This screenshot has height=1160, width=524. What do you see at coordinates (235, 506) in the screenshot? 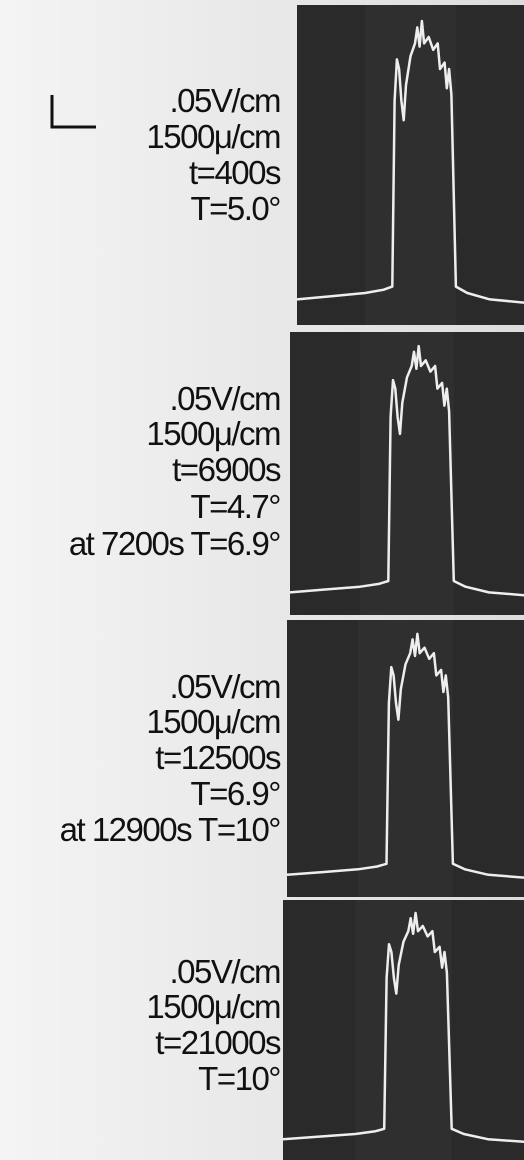
I see `panel-label: T=4.7°` at bounding box center [235, 506].